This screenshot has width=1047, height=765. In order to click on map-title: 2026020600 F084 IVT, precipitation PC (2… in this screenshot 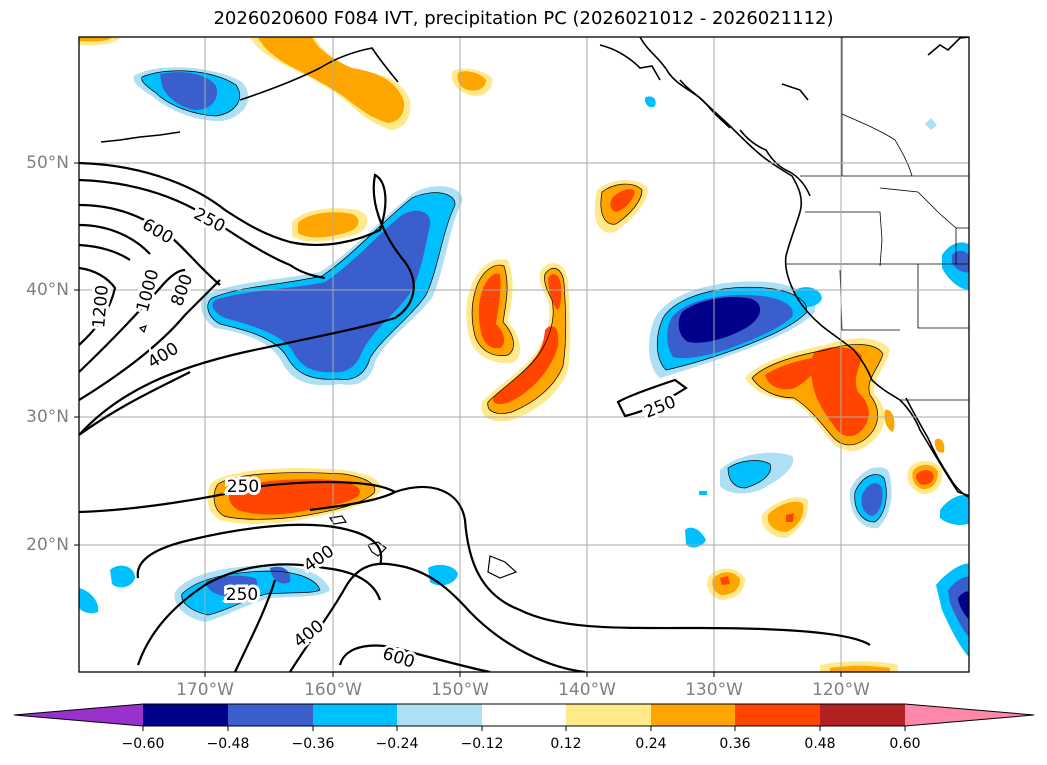, I will do `click(523, 18)`.